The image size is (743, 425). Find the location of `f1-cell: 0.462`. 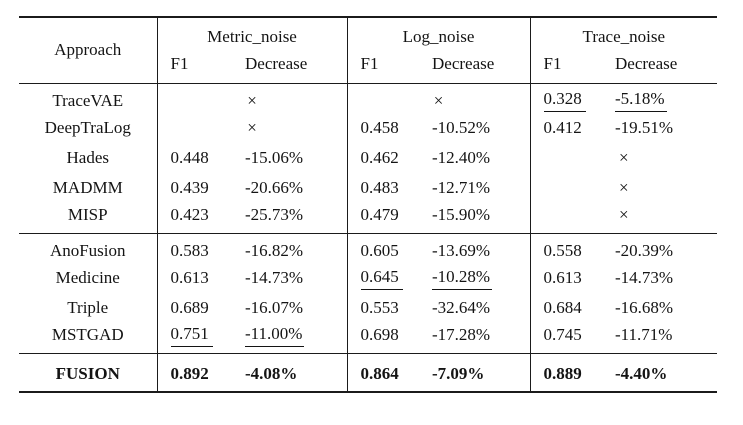

f1-cell: 0.462 is located at coordinates (389, 158).